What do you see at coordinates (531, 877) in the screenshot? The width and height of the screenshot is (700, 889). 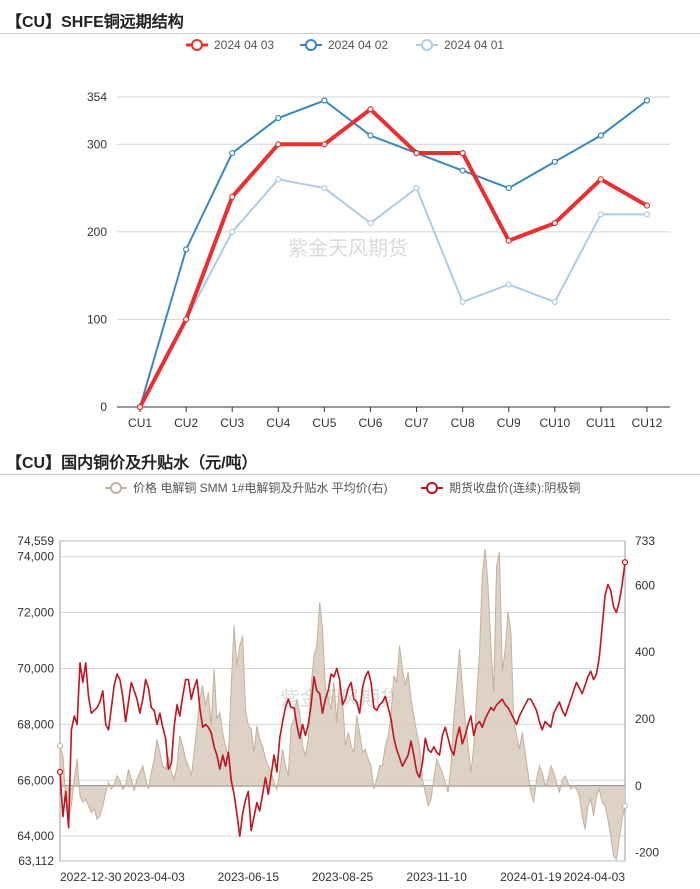 I see `x-tick-label: 2024-01-19` at bounding box center [531, 877].